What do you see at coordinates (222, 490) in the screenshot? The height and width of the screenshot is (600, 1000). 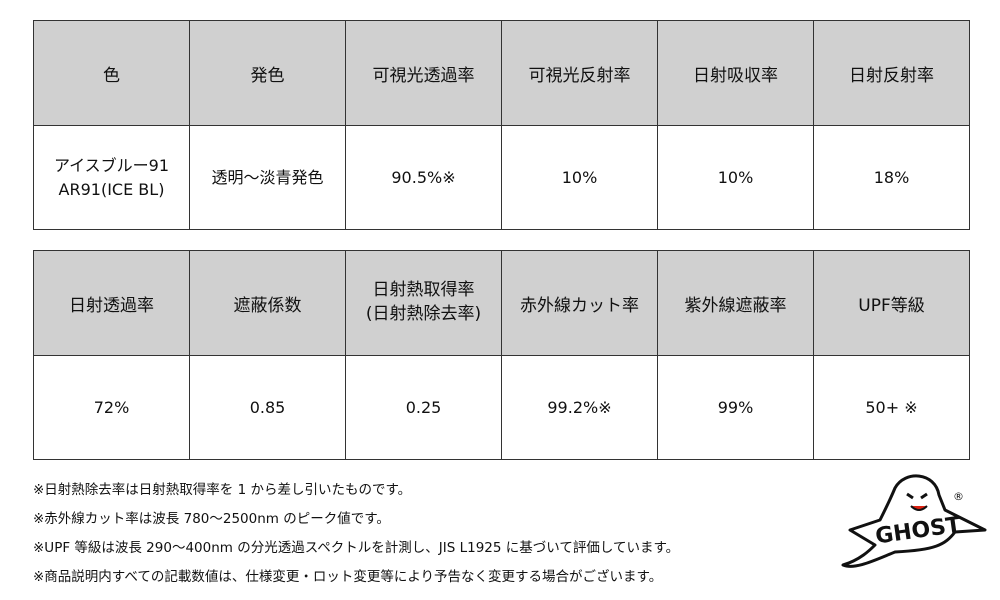 I see `footnote: ※日射熱除去率は日射熱取得率を 1 から差し引いたものです。` at bounding box center [222, 490].